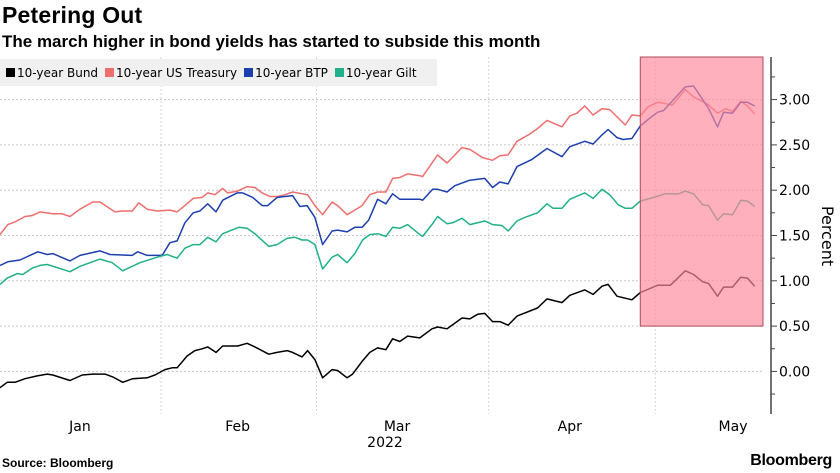 Image resolution: width=840 pixels, height=473 pixels. Describe the element at coordinates (794, 327) in the screenshot. I see `y-tick-label: 0.50` at that location.